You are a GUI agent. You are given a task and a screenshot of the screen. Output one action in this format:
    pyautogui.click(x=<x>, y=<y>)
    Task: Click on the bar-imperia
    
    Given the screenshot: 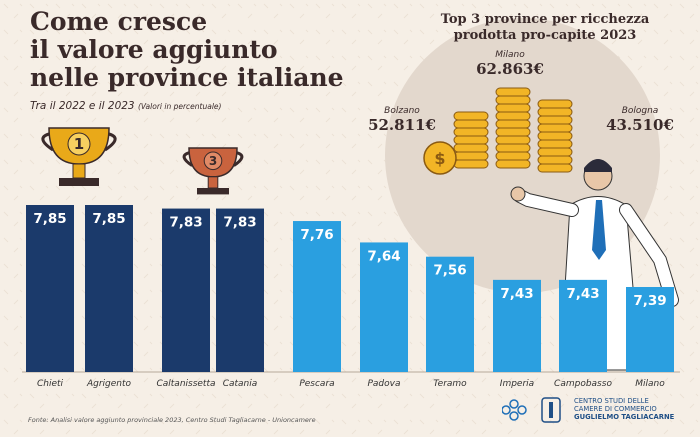 What is the action you would take?
    pyautogui.click(x=517, y=325)
    